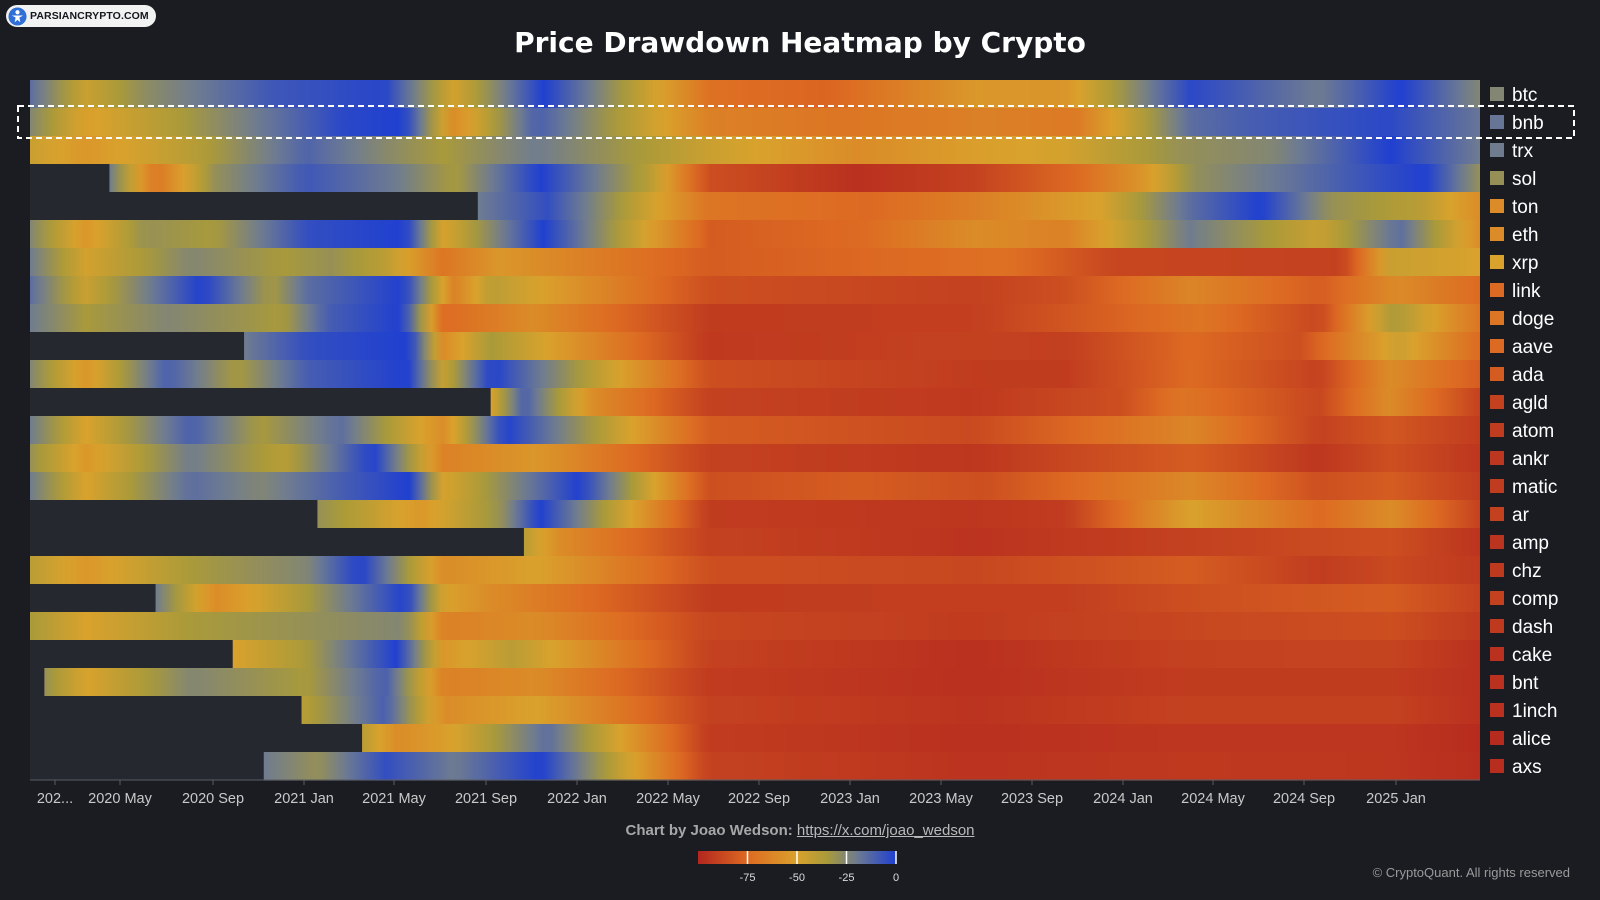 The height and width of the screenshot is (900, 1600). What do you see at coordinates (941, 799) in the screenshot?
I see `x-tick-label: 2023 May` at bounding box center [941, 799].